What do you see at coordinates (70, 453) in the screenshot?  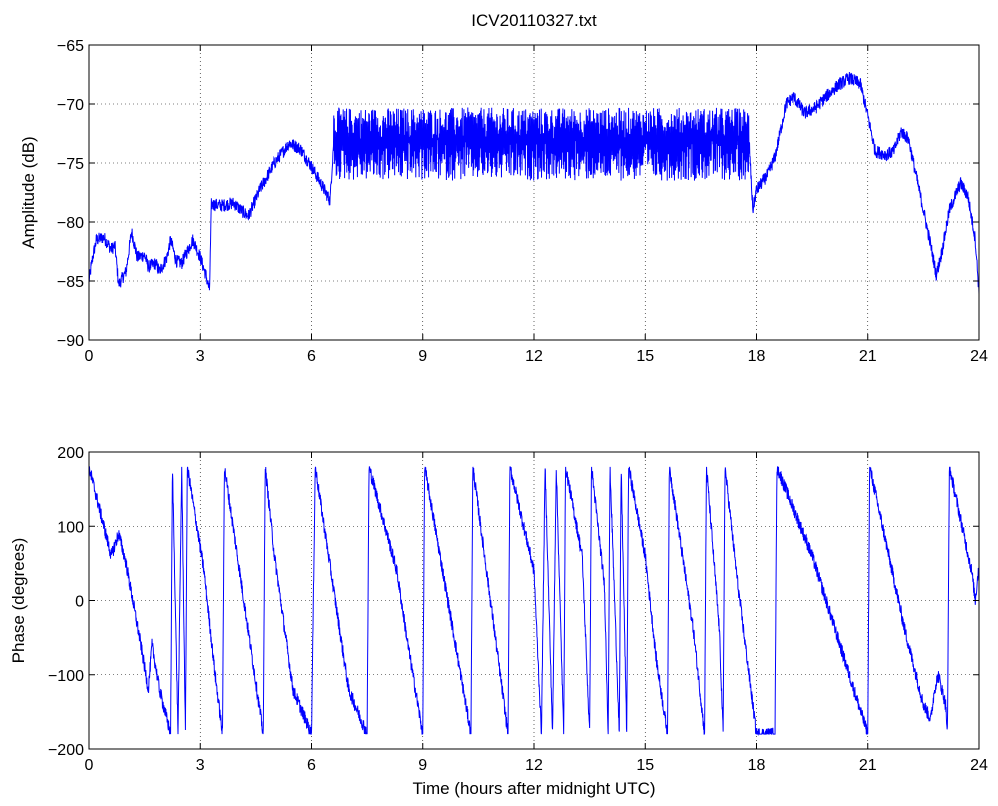 I see `phase-ytick-label: 200` at bounding box center [70, 453].